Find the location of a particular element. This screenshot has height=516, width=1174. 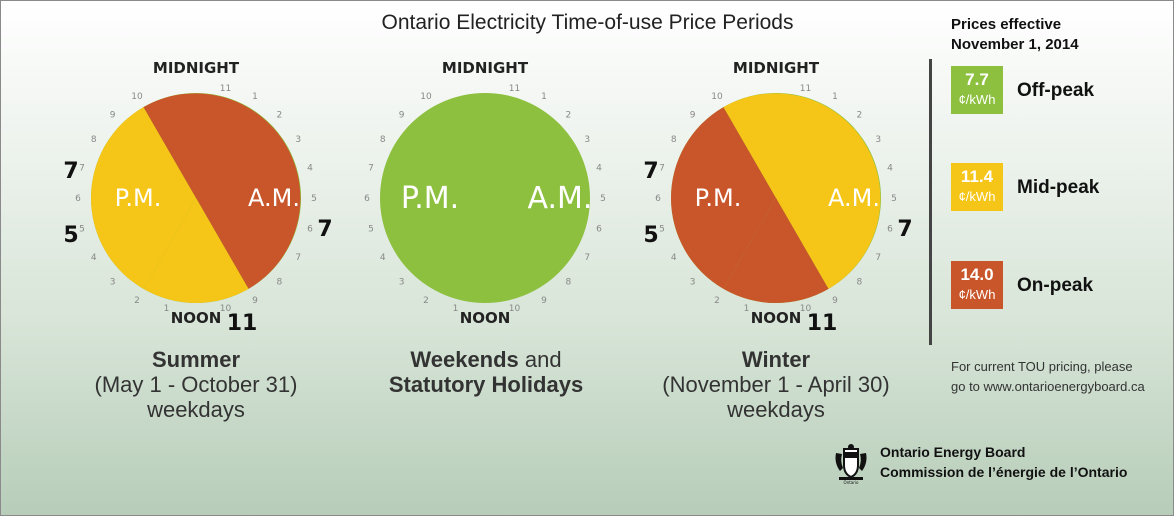

on-peak-price: 14.0 is located at coordinates (977, 274).